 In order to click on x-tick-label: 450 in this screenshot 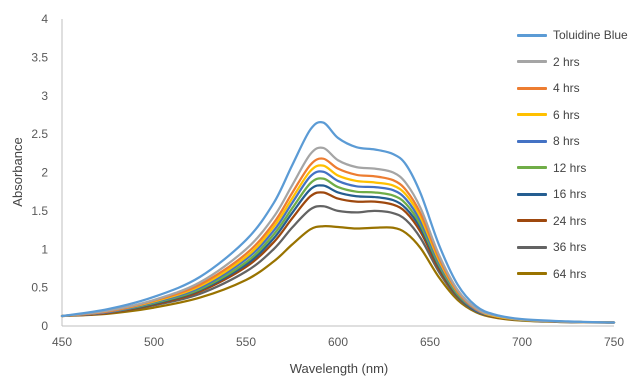, I will do `click(62, 342)`.